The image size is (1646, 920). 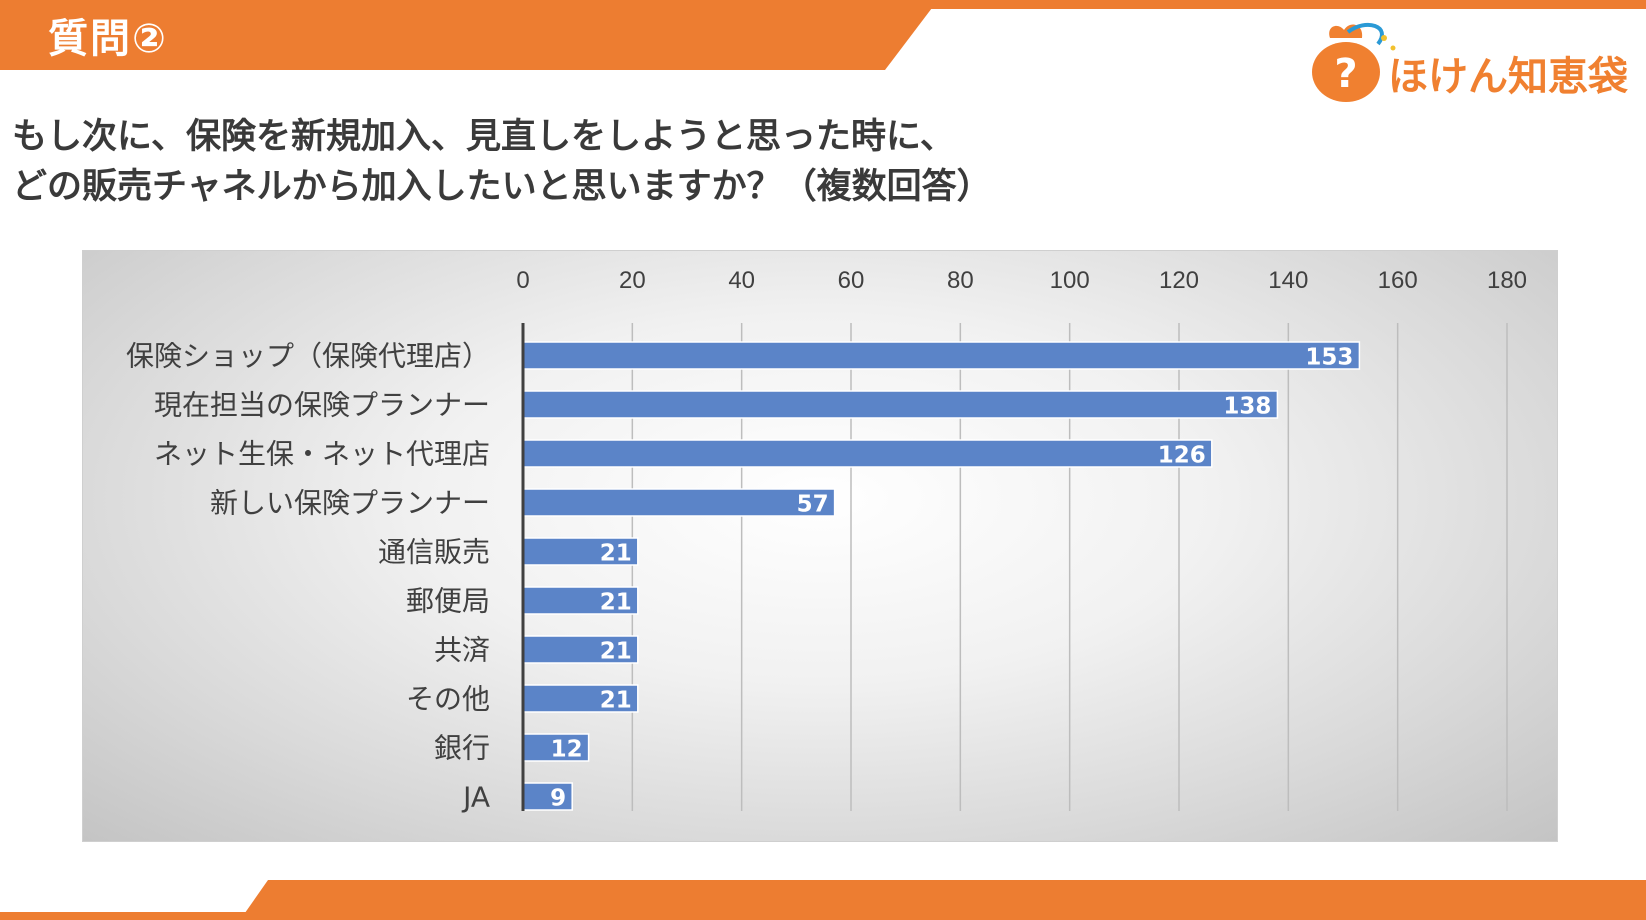 What do you see at coordinates (308, 356) in the screenshot?
I see `category-label: 保険ショップ（保険代理店）` at bounding box center [308, 356].